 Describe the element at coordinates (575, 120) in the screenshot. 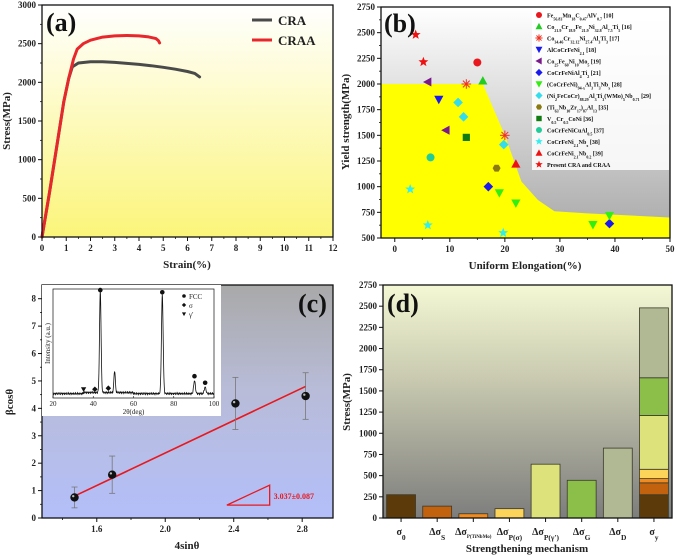

I see `legend-label-part: CoNi` at that location.